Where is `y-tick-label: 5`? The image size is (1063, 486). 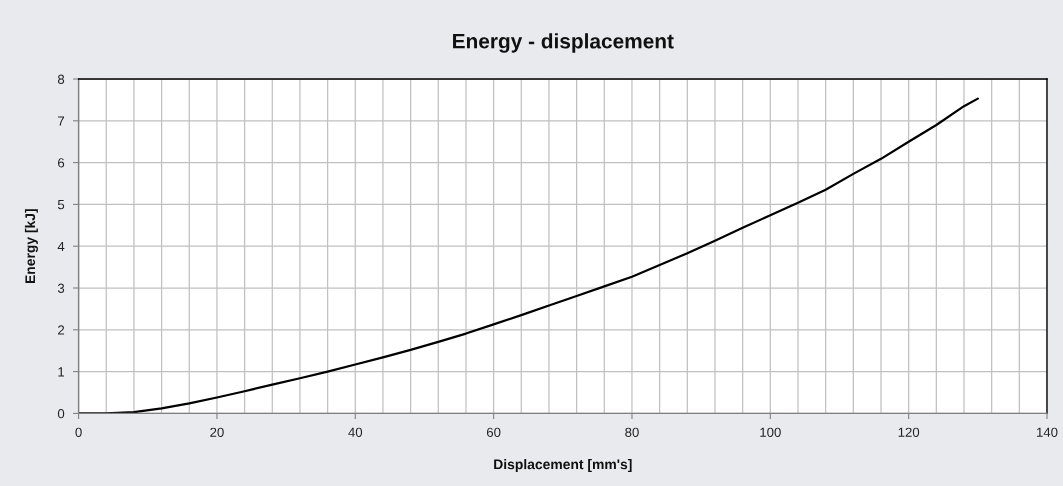 y-tick-label: 5 is located at coordinates (61, 205).